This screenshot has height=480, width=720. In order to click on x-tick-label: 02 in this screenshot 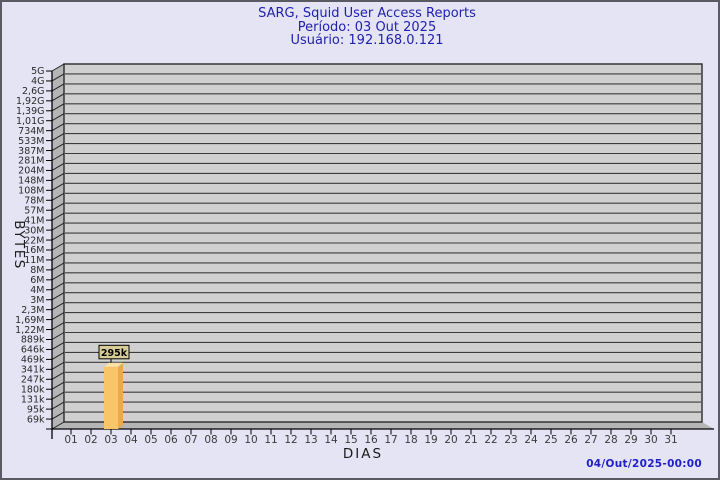, I will do `click(90, 440)`.